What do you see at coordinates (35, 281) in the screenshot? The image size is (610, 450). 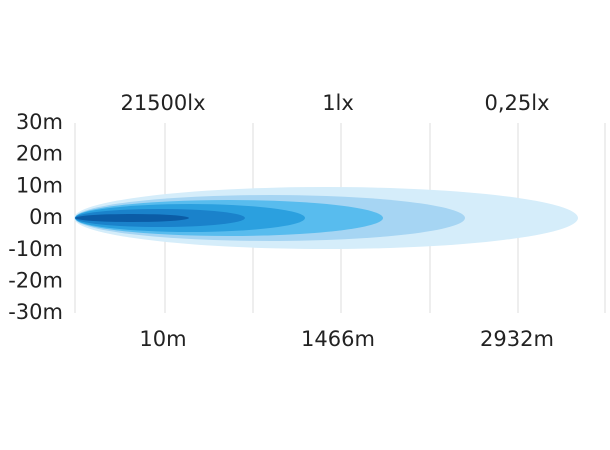 I see `y-label: -20m` at bounding box center [35, 281].